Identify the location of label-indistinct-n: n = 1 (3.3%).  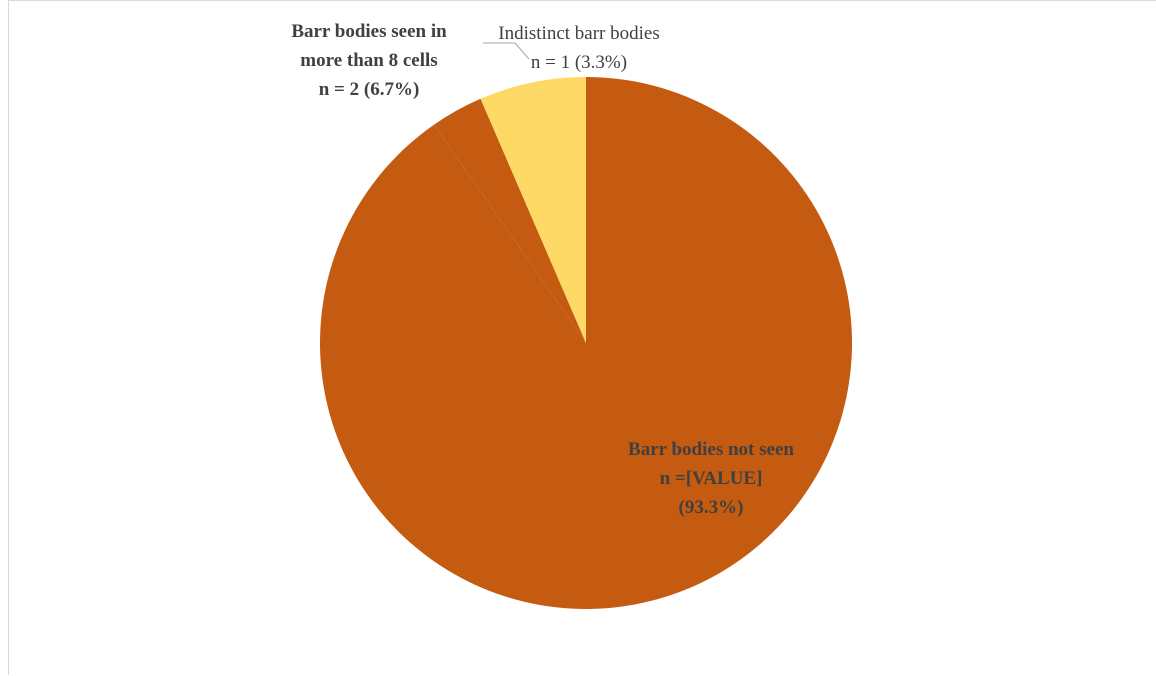
(579, 62).